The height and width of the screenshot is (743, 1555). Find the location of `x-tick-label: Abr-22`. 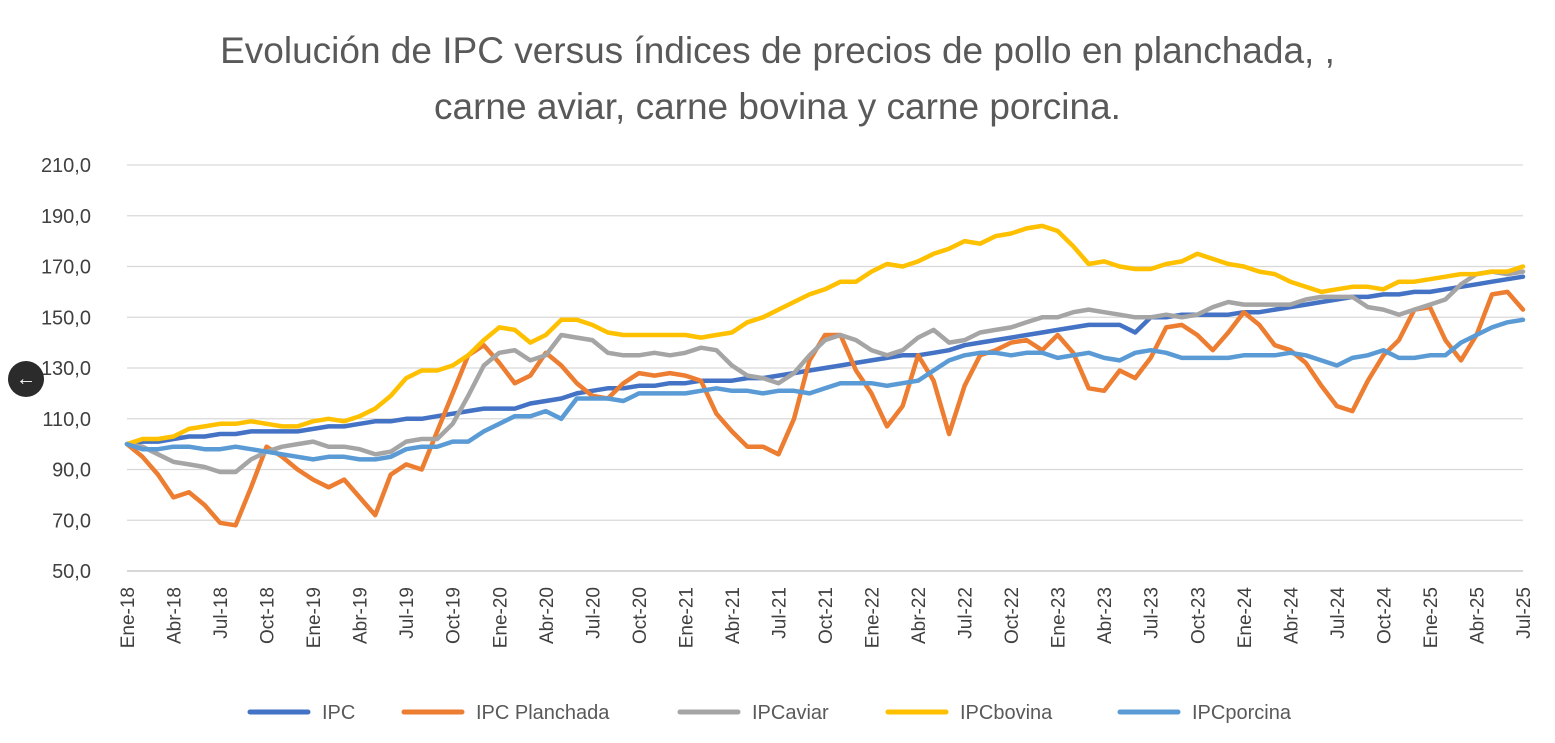

x-tick-label: Abr-22 is located at coordinates (919, 615).